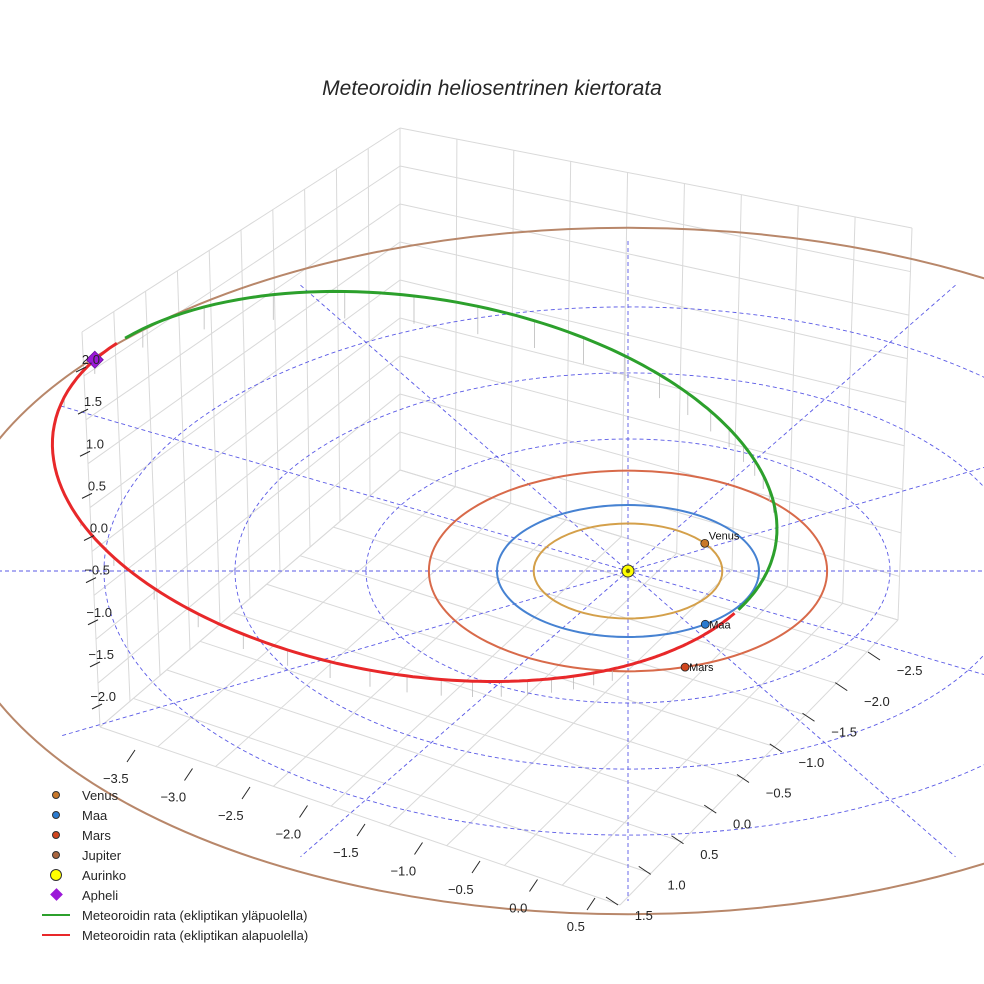 Image resolution: width=984 pixels, height=984 pixels. What do you see at coordinates (96, 835) in the screenshot?
I see `legend-label: Mars` at bounding box center [96, 835].